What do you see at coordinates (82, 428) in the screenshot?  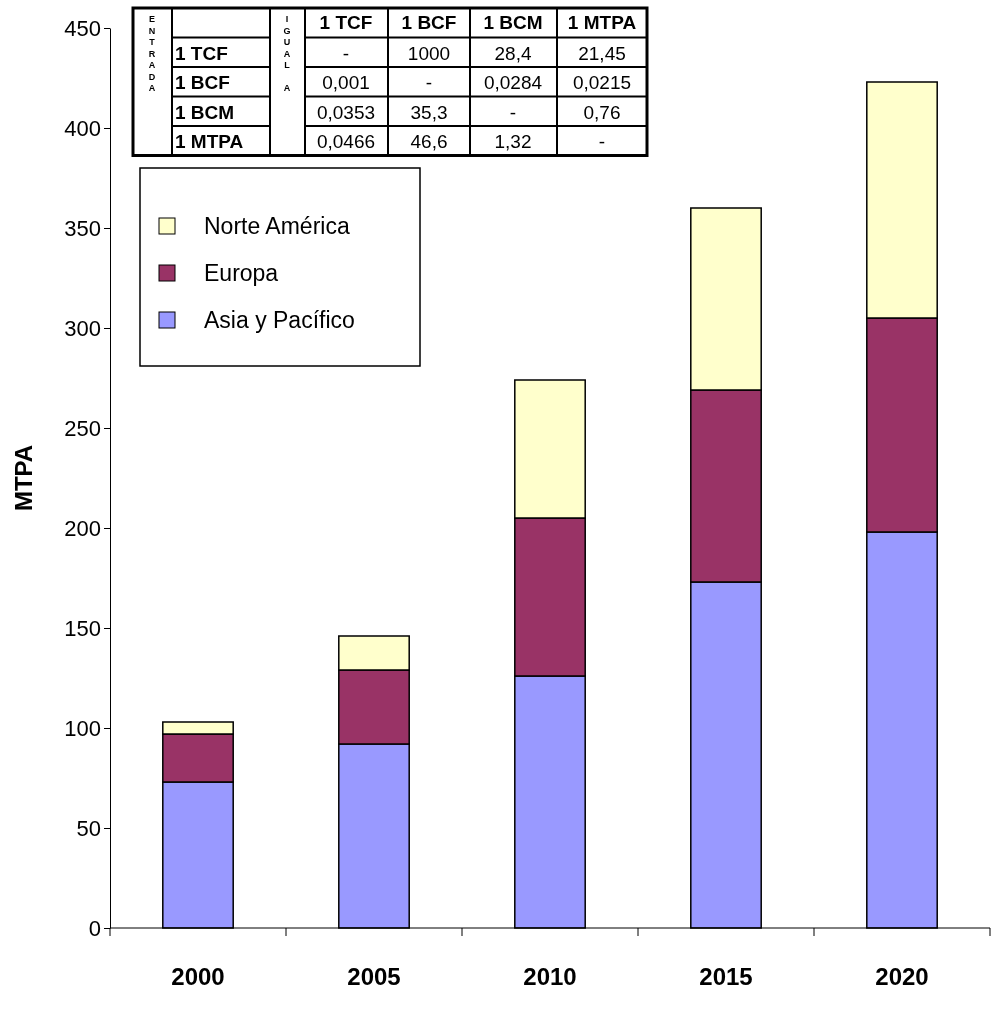 I see `y-tick-label: 250` at bounding box center [82, 428].